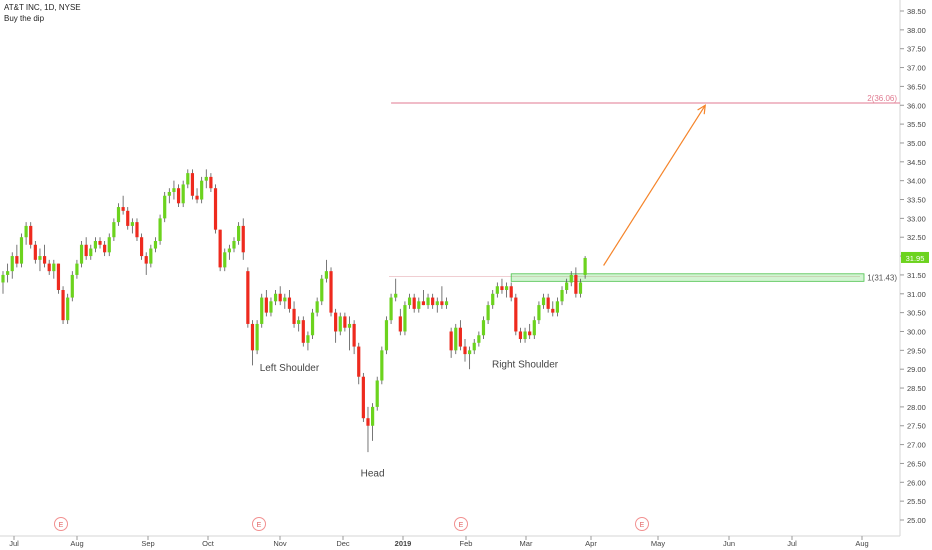 The width and height of the screenshot is (932, 550). Describe the element at coordinates (654, 185) in the screenshot. I see `projection-arrow-line` at that location.